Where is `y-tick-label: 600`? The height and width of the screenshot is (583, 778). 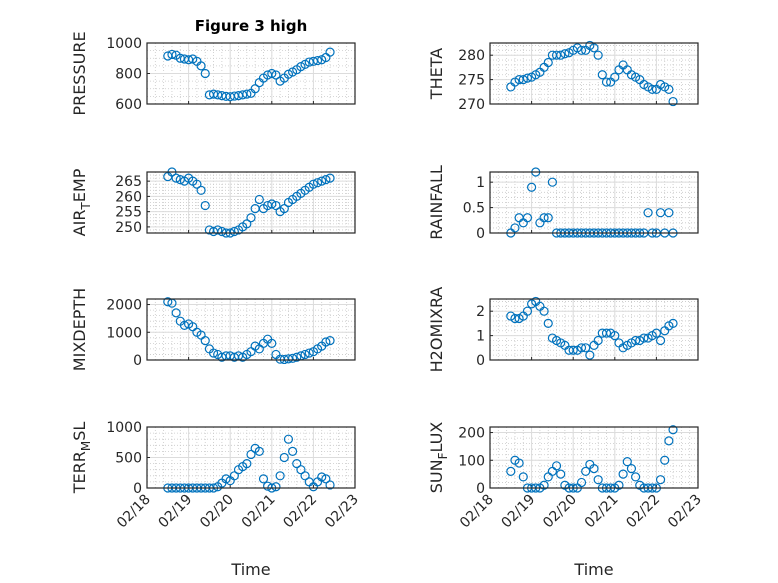 y-tick-label: 600 is located at coordinates (128, 105).